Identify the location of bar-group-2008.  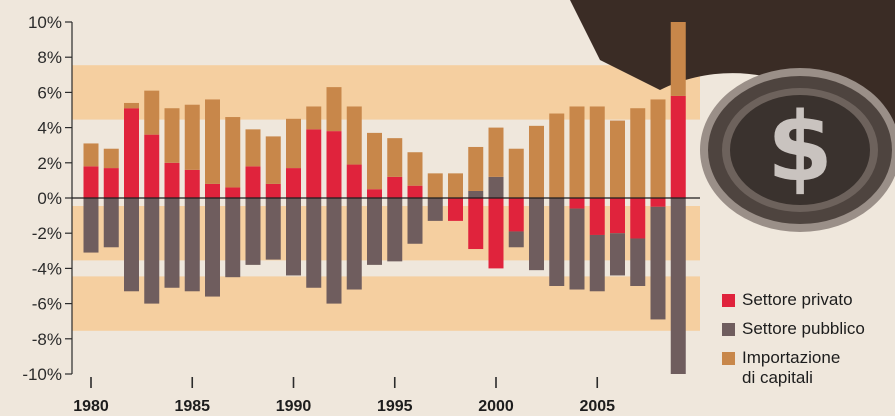
(658, 209).